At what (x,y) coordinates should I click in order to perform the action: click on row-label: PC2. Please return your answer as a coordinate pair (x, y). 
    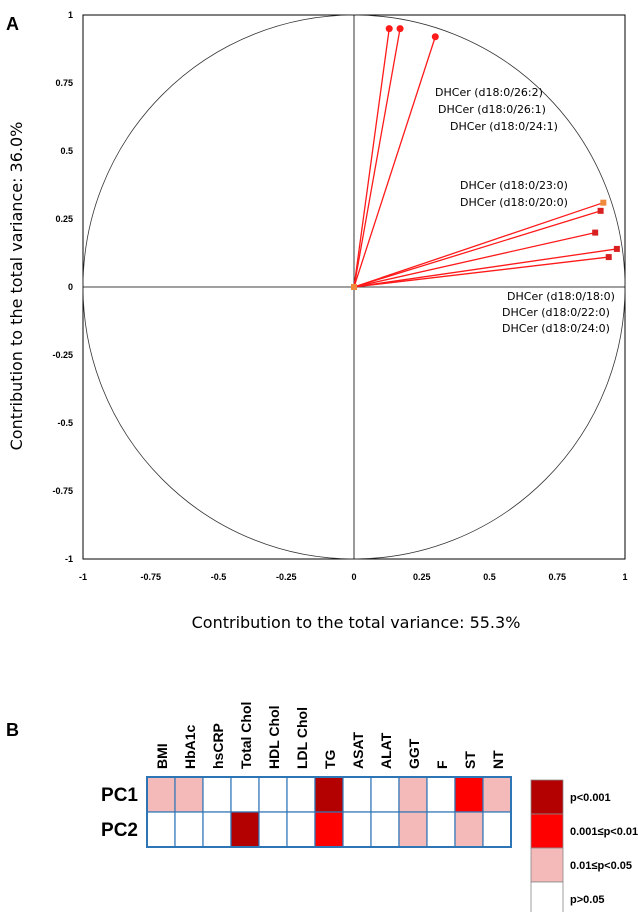
    Looking at the image, I should click on (119, 830).